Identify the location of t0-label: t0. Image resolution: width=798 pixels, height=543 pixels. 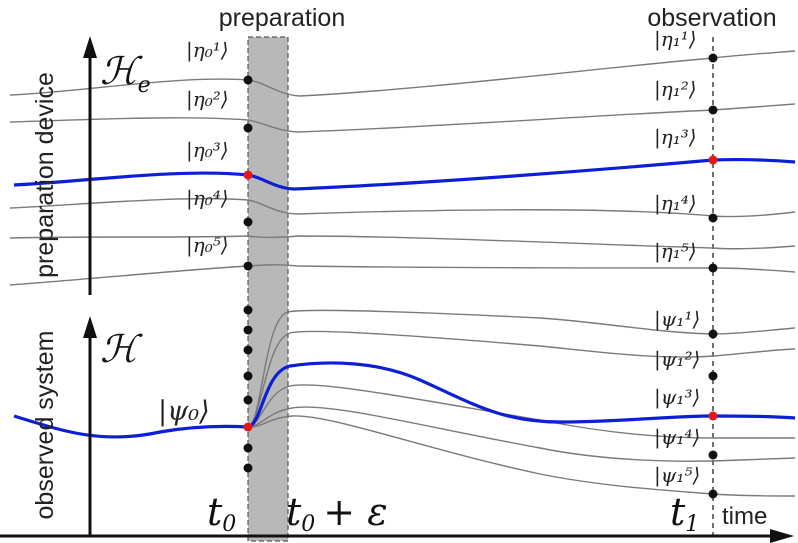
(221, 513).